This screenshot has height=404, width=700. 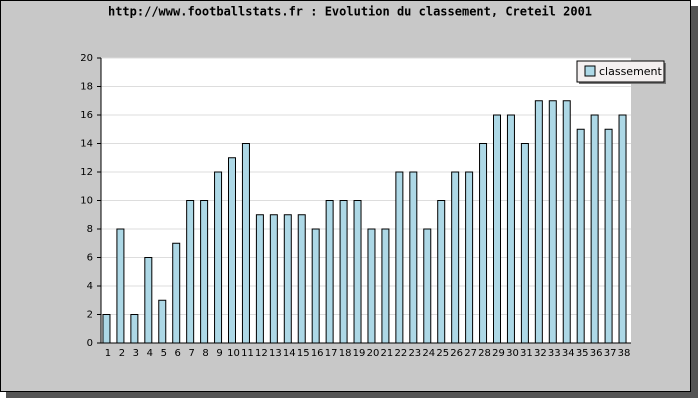 What do you see at coordinates (275, 353) in the screenshot?
I see `x-tick-label: 13` at bounding box center [275, 353].